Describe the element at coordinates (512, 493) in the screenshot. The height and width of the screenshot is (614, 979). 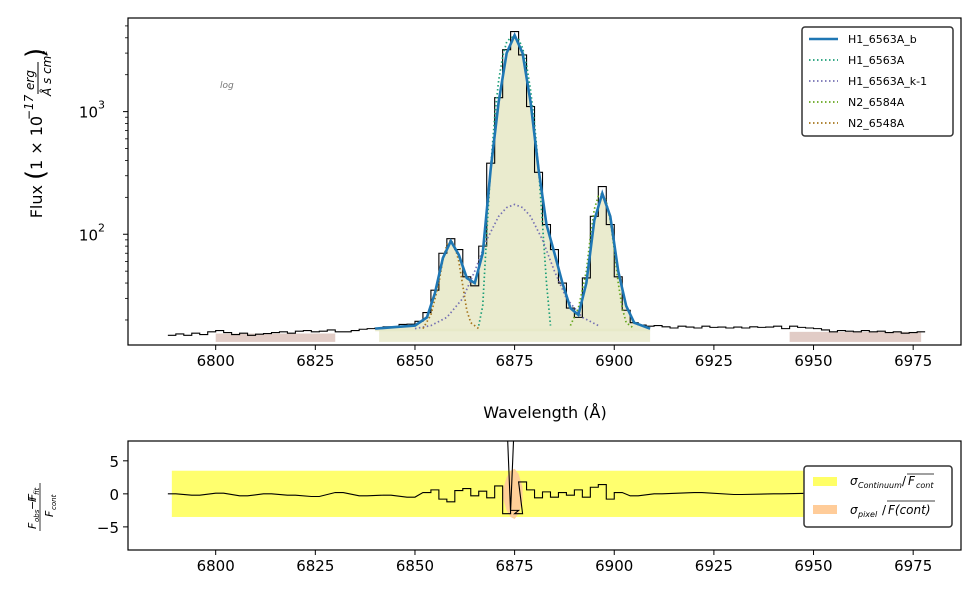
I see `pixel-sigma-band` at that location.